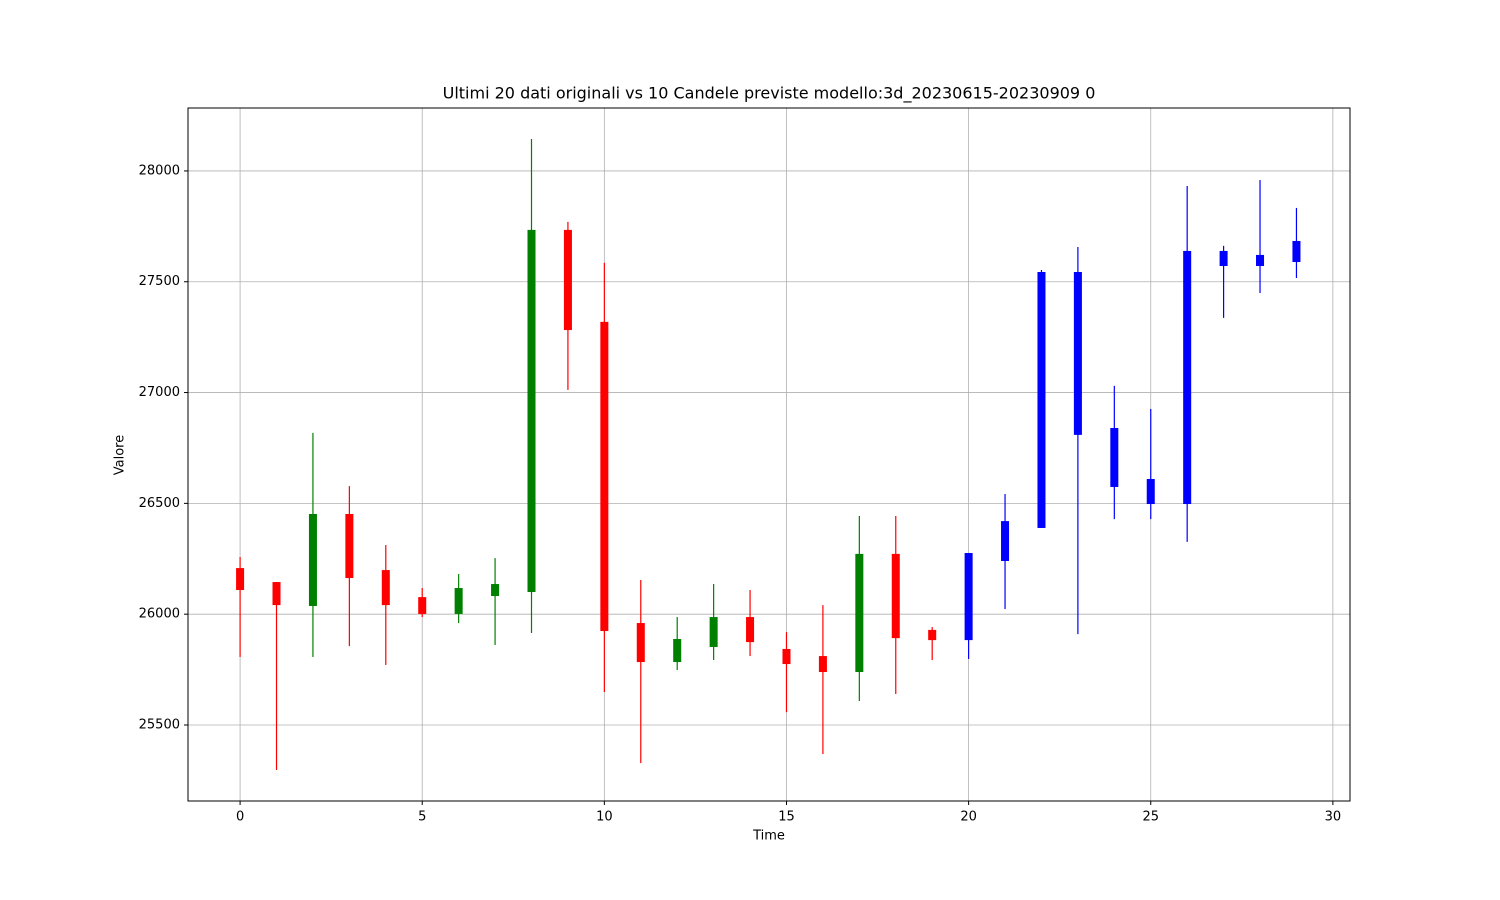  What do you see at coordinates (604, 817) in the screenshot?
I see `x-tick-label: 10` at bounding box center [604, 817].